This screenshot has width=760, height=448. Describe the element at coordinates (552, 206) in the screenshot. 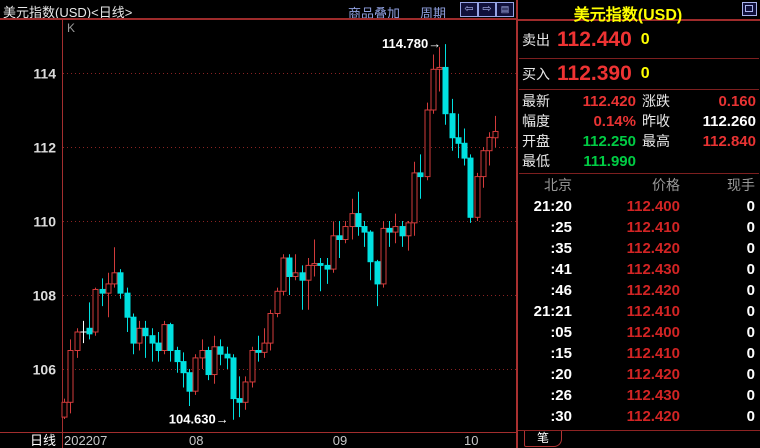

I see `tick-time: 21:20` at that location.